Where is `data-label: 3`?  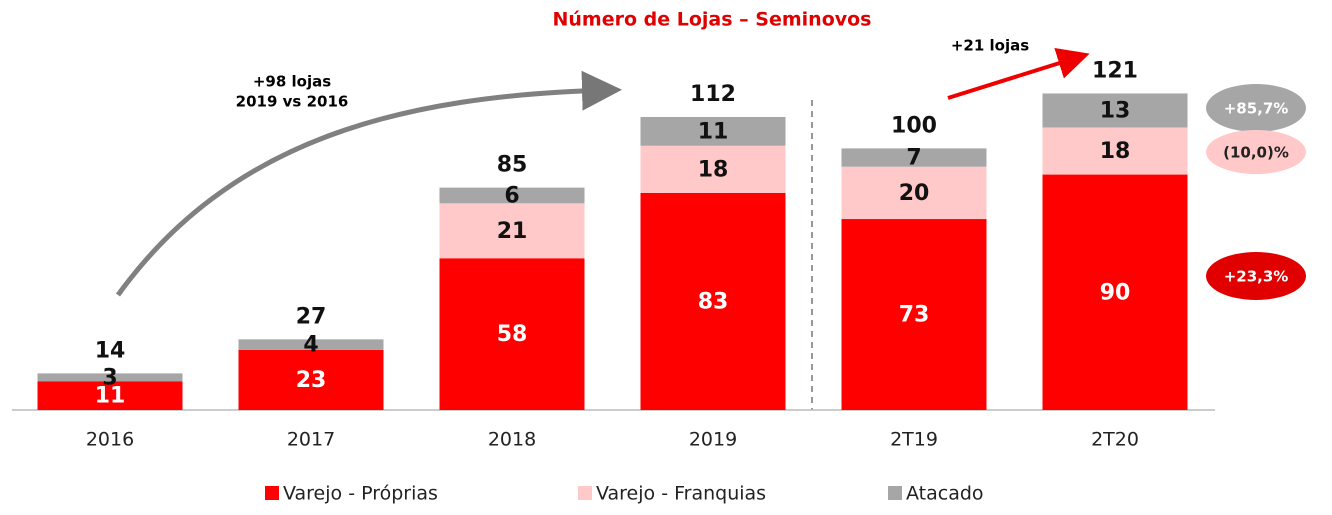 data-label: 3 is located at coordinates (109, 377).